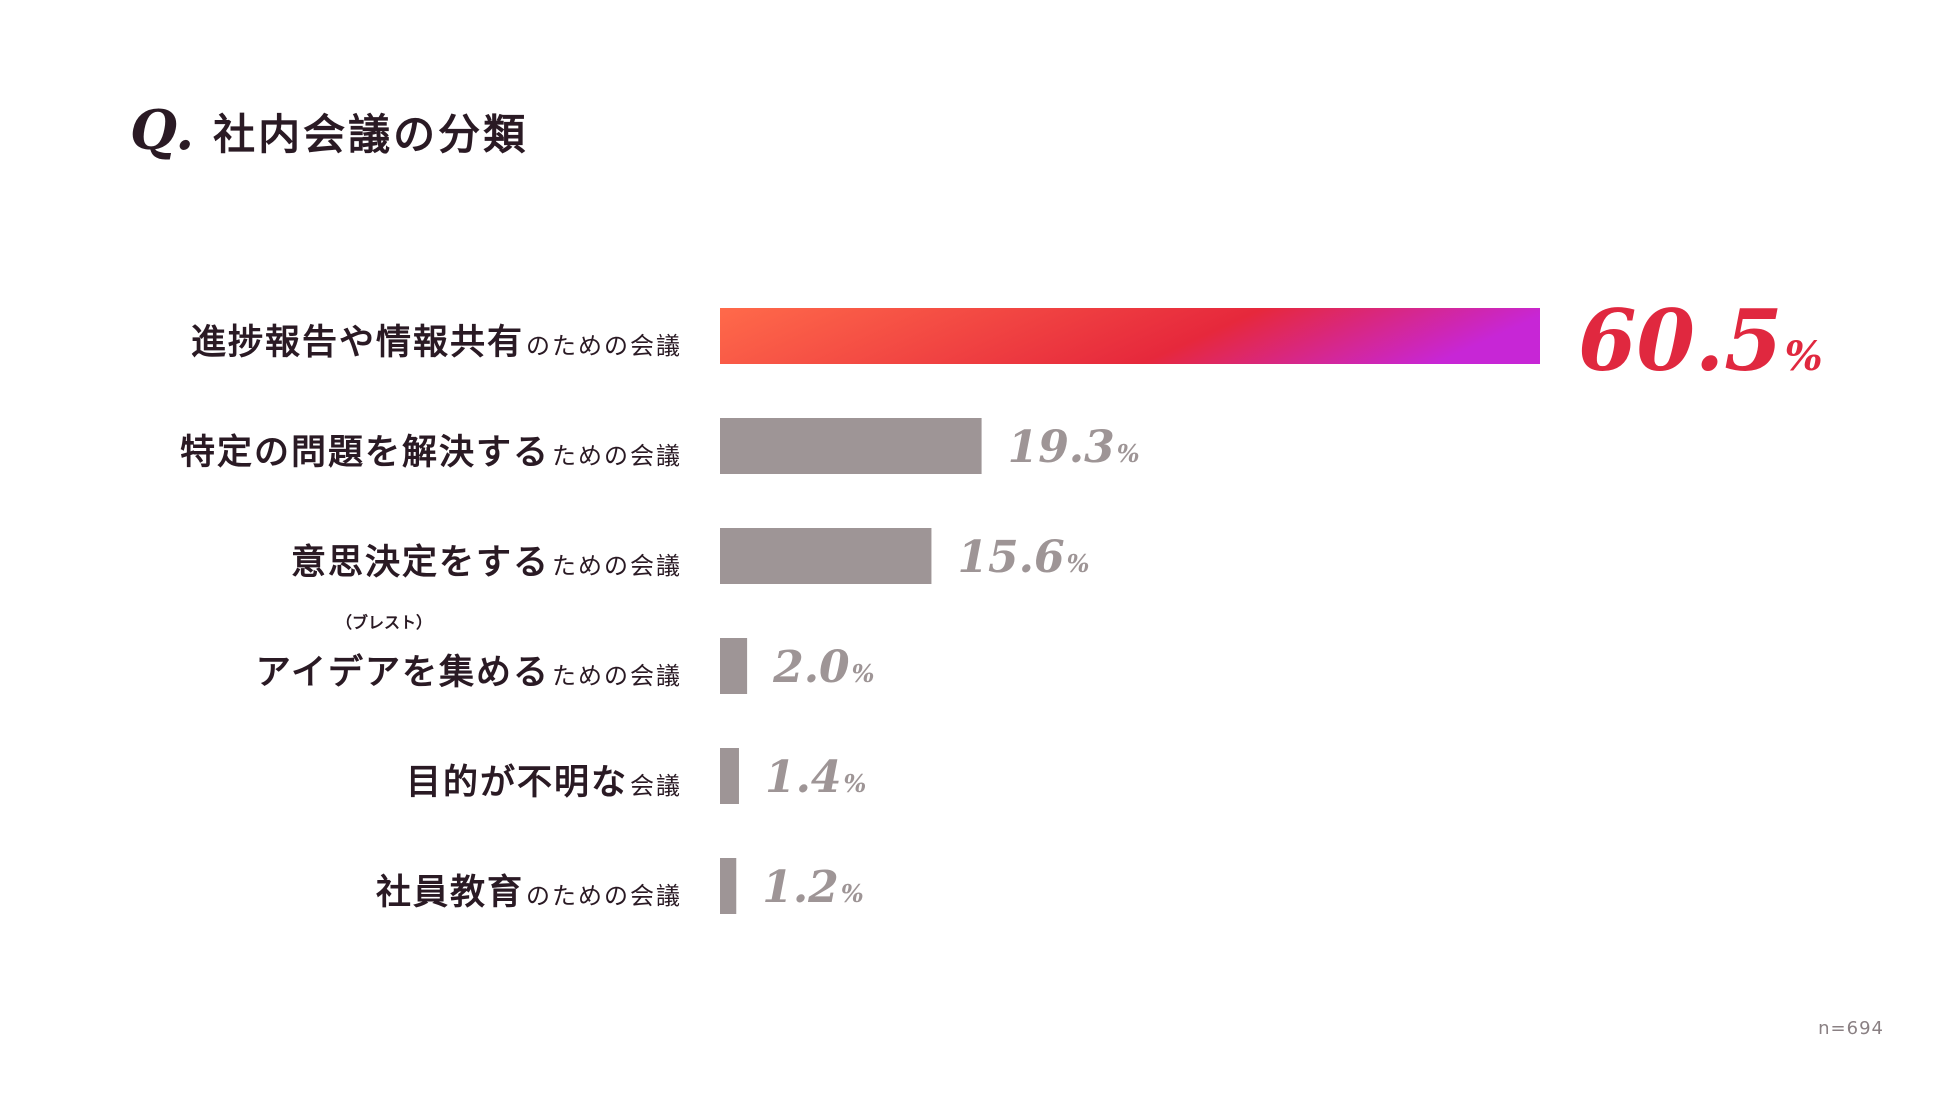 The image size is (1950, 1097). I want to click on value-number-2: 15.6, so click(1010, 557).